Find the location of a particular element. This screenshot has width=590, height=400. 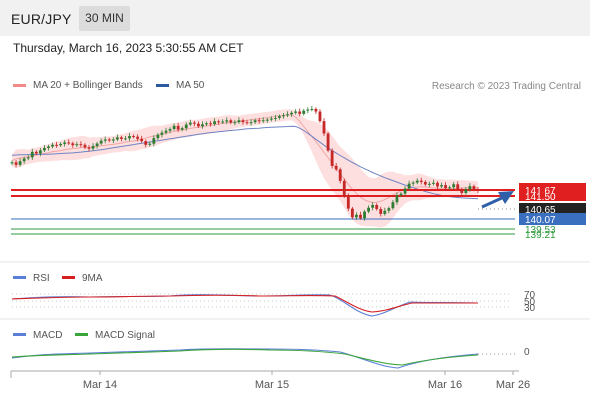

macd-panel: 0 is located at coordinates (270, 358).